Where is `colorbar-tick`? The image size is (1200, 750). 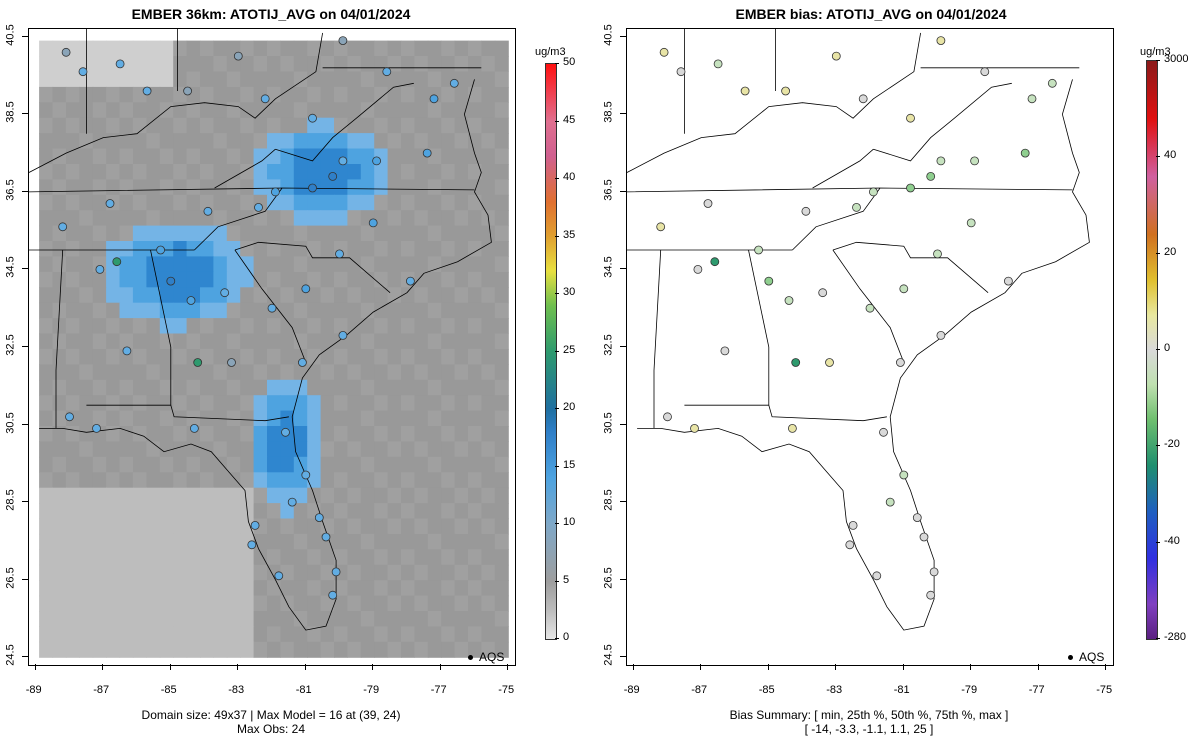 colorbar-tick is located at coordinates (557, 236).